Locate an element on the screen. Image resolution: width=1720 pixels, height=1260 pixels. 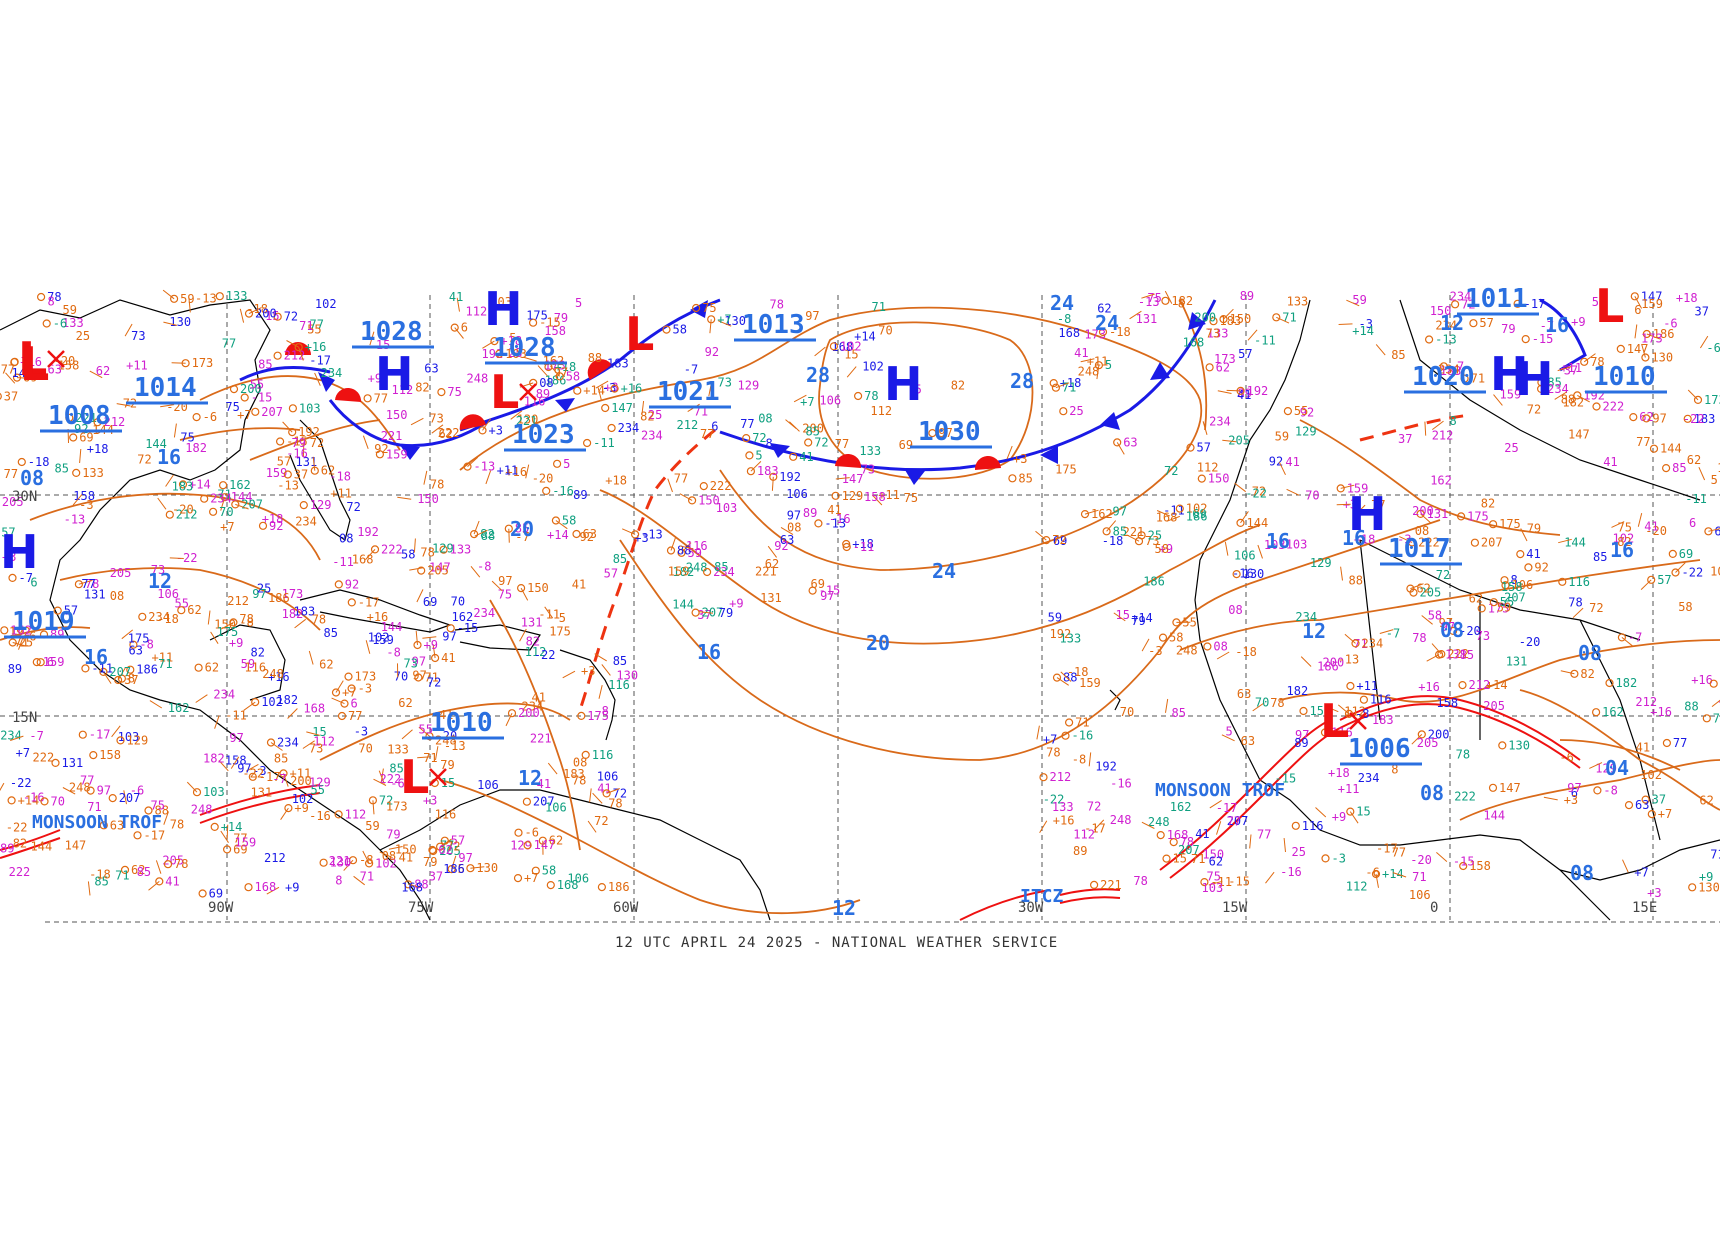
station-plot-value: +16 is located at coordinates (31, 362).